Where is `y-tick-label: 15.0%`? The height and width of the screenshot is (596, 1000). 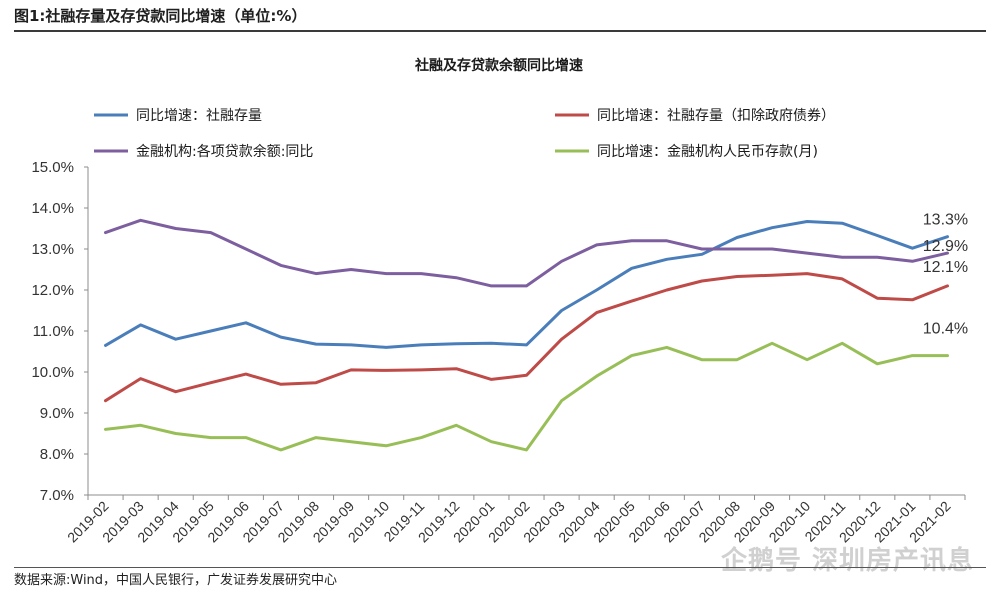 y-tick-label: 15.0% is located at coordinates (52, 167).